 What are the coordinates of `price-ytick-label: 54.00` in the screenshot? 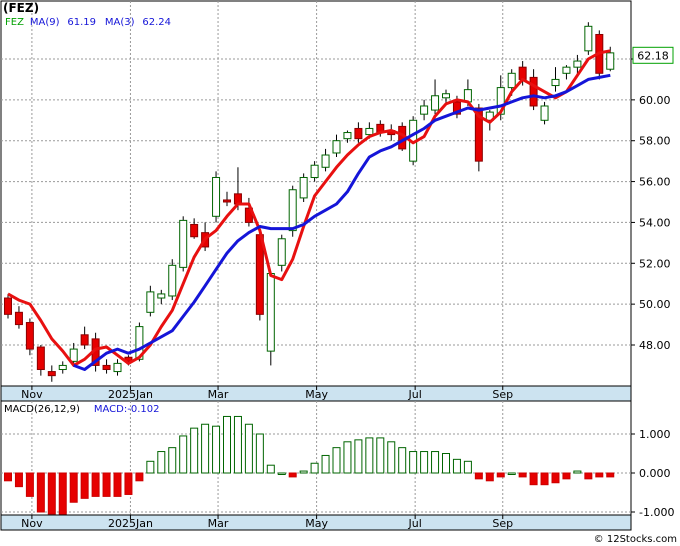 It's located at (655, 222).